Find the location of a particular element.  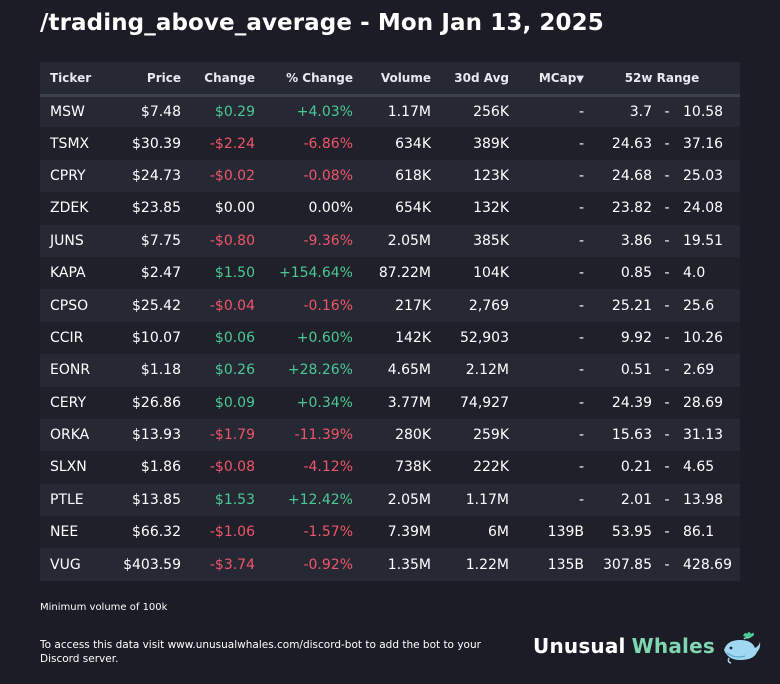

col-header-volume: Volume is located at coordinates (405, 77).